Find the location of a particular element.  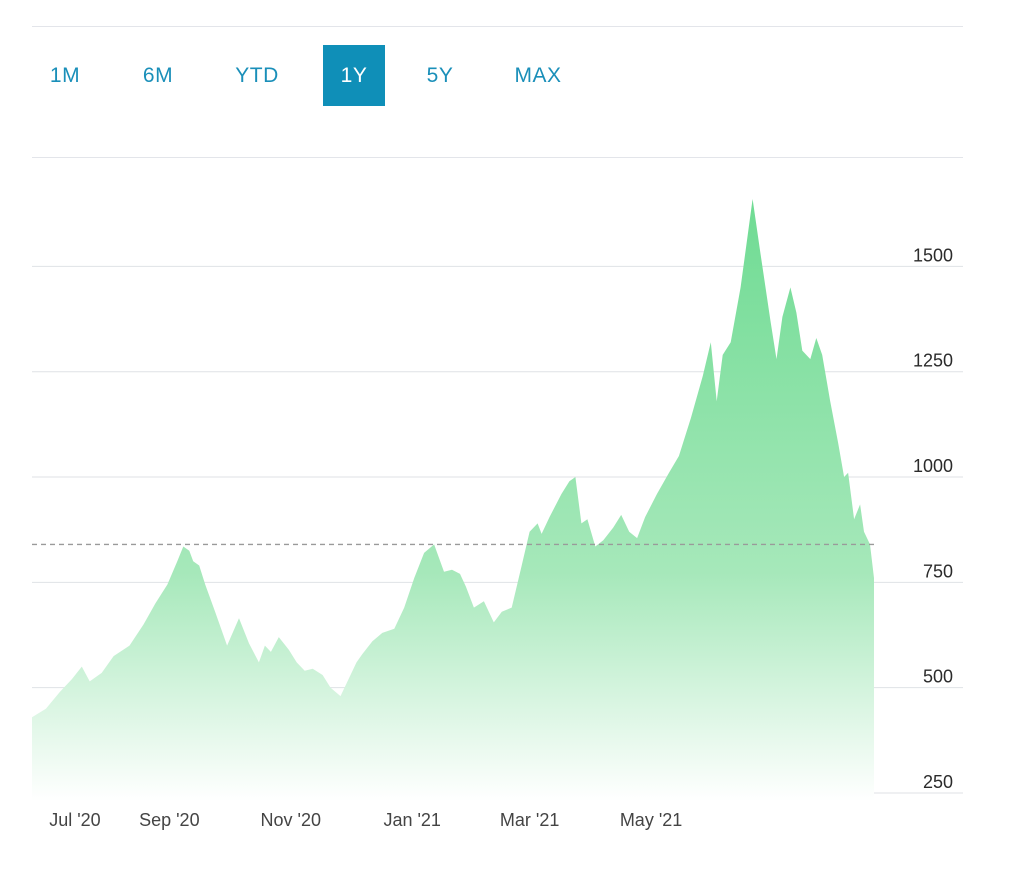

x-tick-label-3: Jan '21 is located at coordinates (411, 820).